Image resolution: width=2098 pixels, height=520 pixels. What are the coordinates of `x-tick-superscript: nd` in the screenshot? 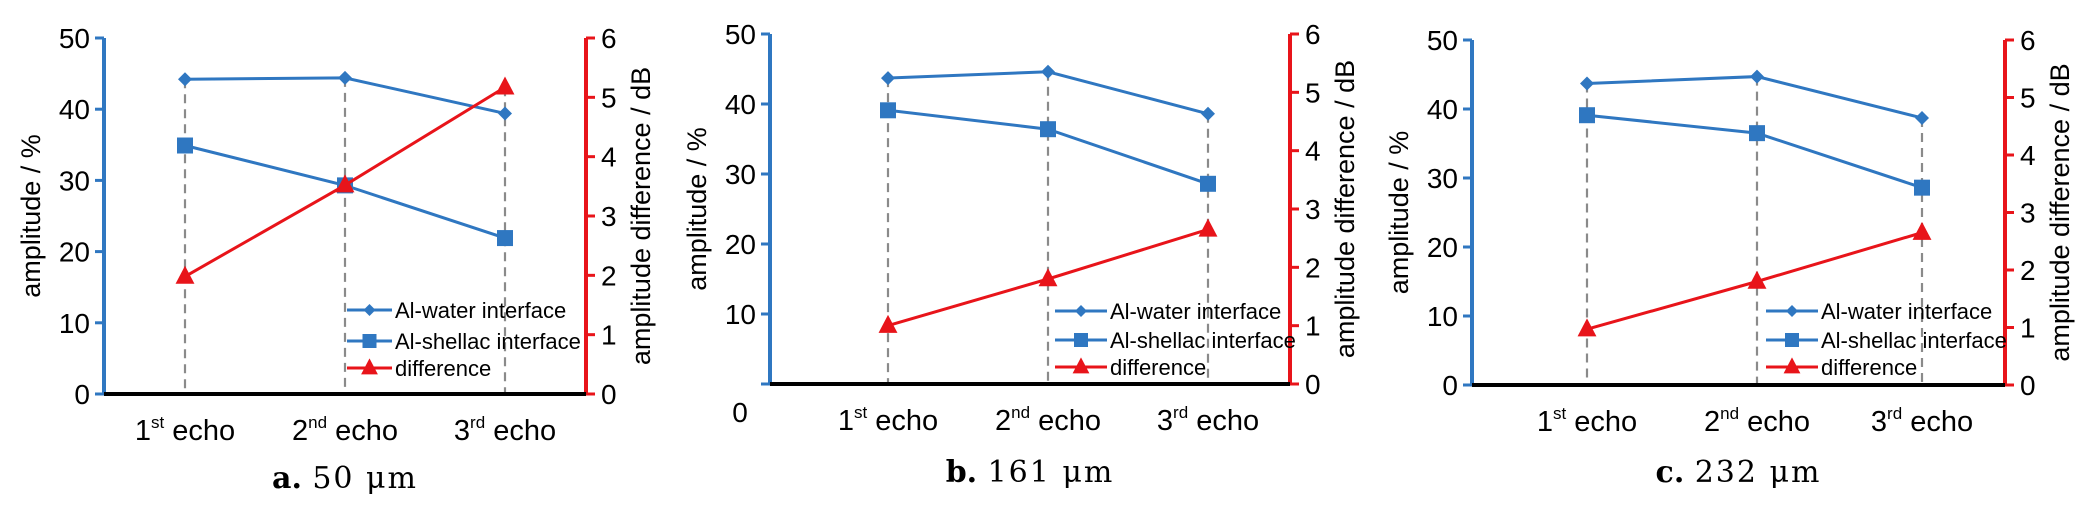 It's located at (1729, 413).